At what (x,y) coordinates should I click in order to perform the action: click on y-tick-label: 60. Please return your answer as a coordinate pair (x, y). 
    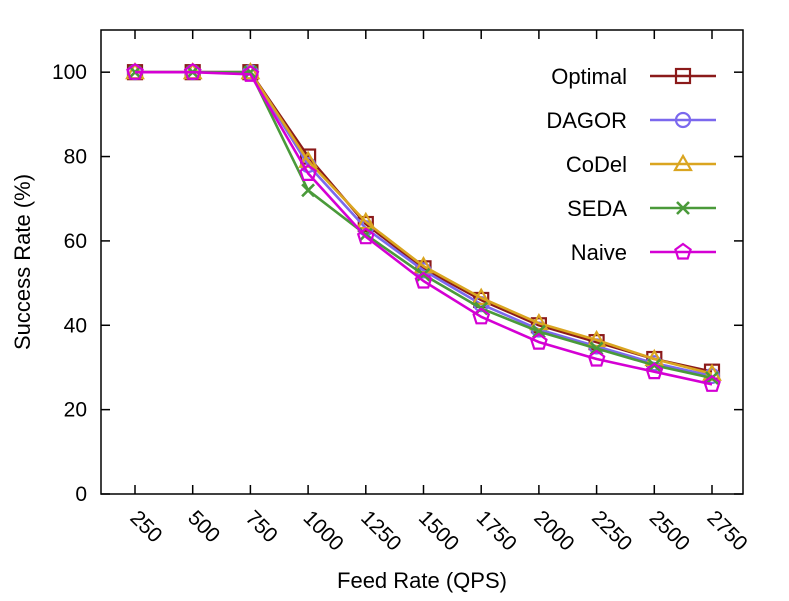
    Looking at the image, I should click on (75, 241).